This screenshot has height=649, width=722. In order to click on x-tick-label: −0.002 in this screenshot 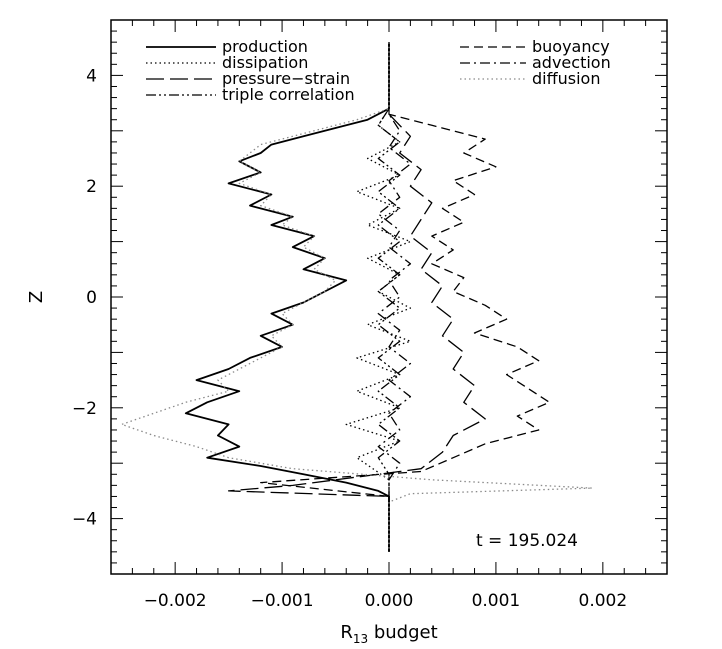, I will do `click(175, 601)`.